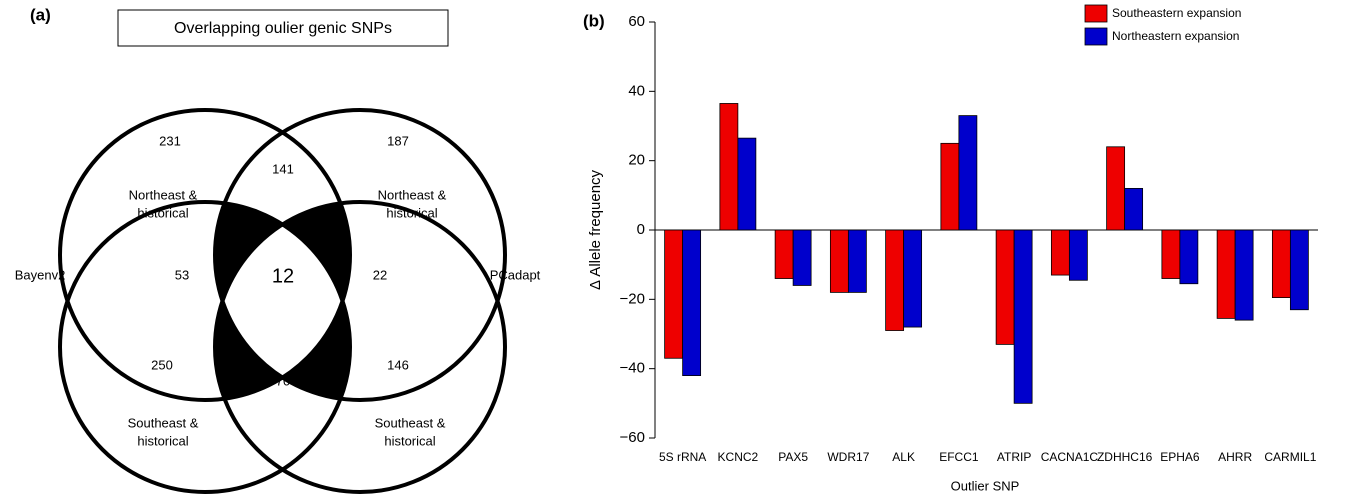 This screenshot has width=1347, height=497. Describe the element at coordinates (848, 457) in the screenshot. I see `x-tick-label: WDR17` at that location.